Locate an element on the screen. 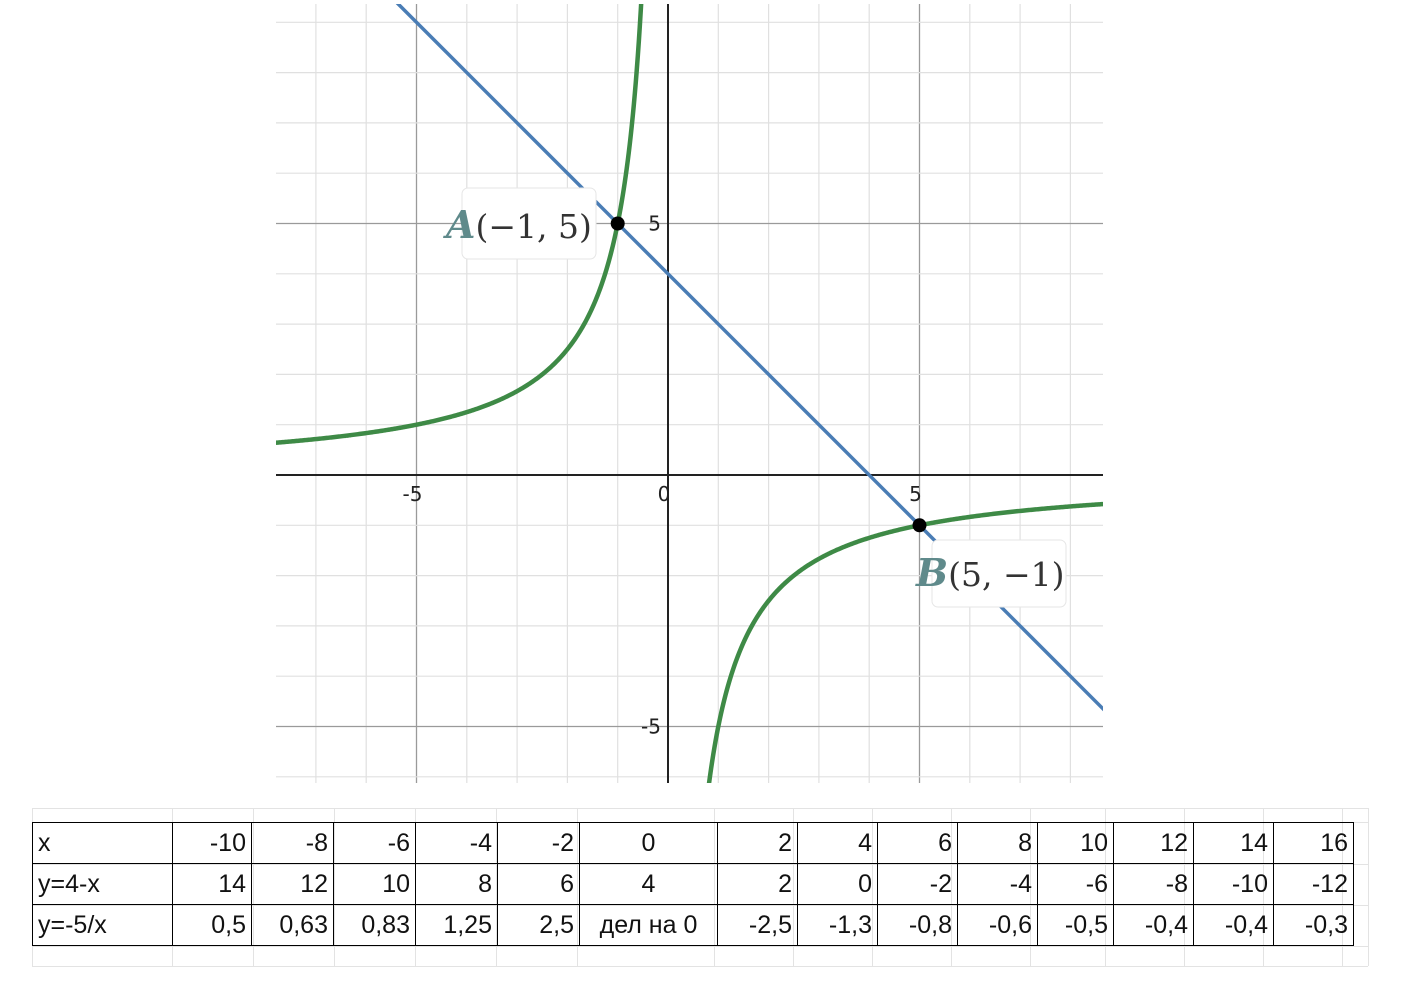 The image size is (1404, 998). y-tick-label: 5 is located at coordinates (654, 224).